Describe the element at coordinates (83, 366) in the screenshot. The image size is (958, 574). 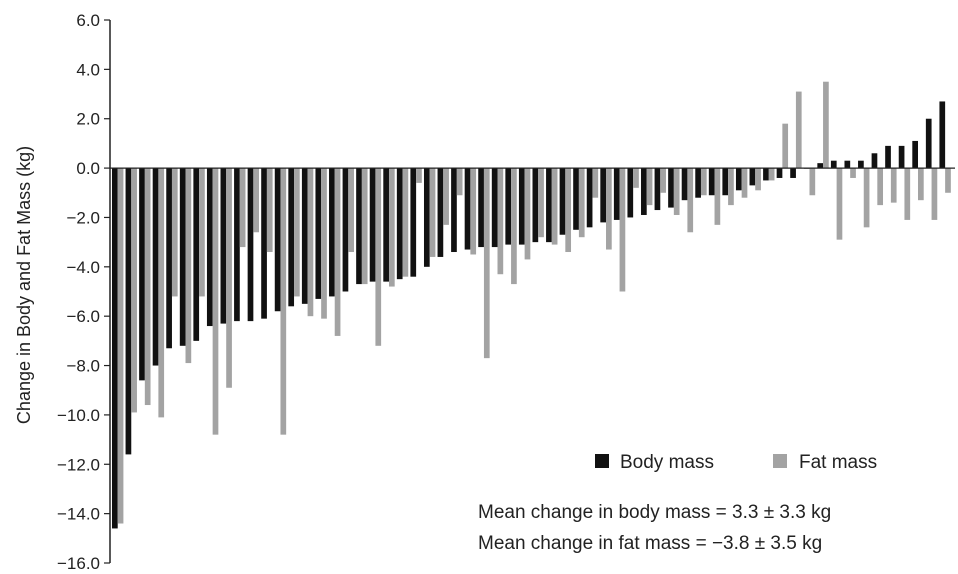
I see `y-tick-label: −8.0` at that location.